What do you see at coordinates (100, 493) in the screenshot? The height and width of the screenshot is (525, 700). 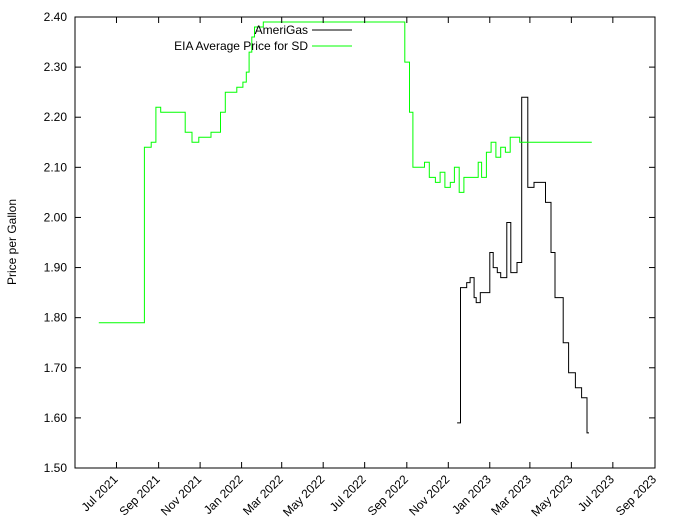 I see `x-tick-label: Jul 2021` at bounding box center [100, 493].